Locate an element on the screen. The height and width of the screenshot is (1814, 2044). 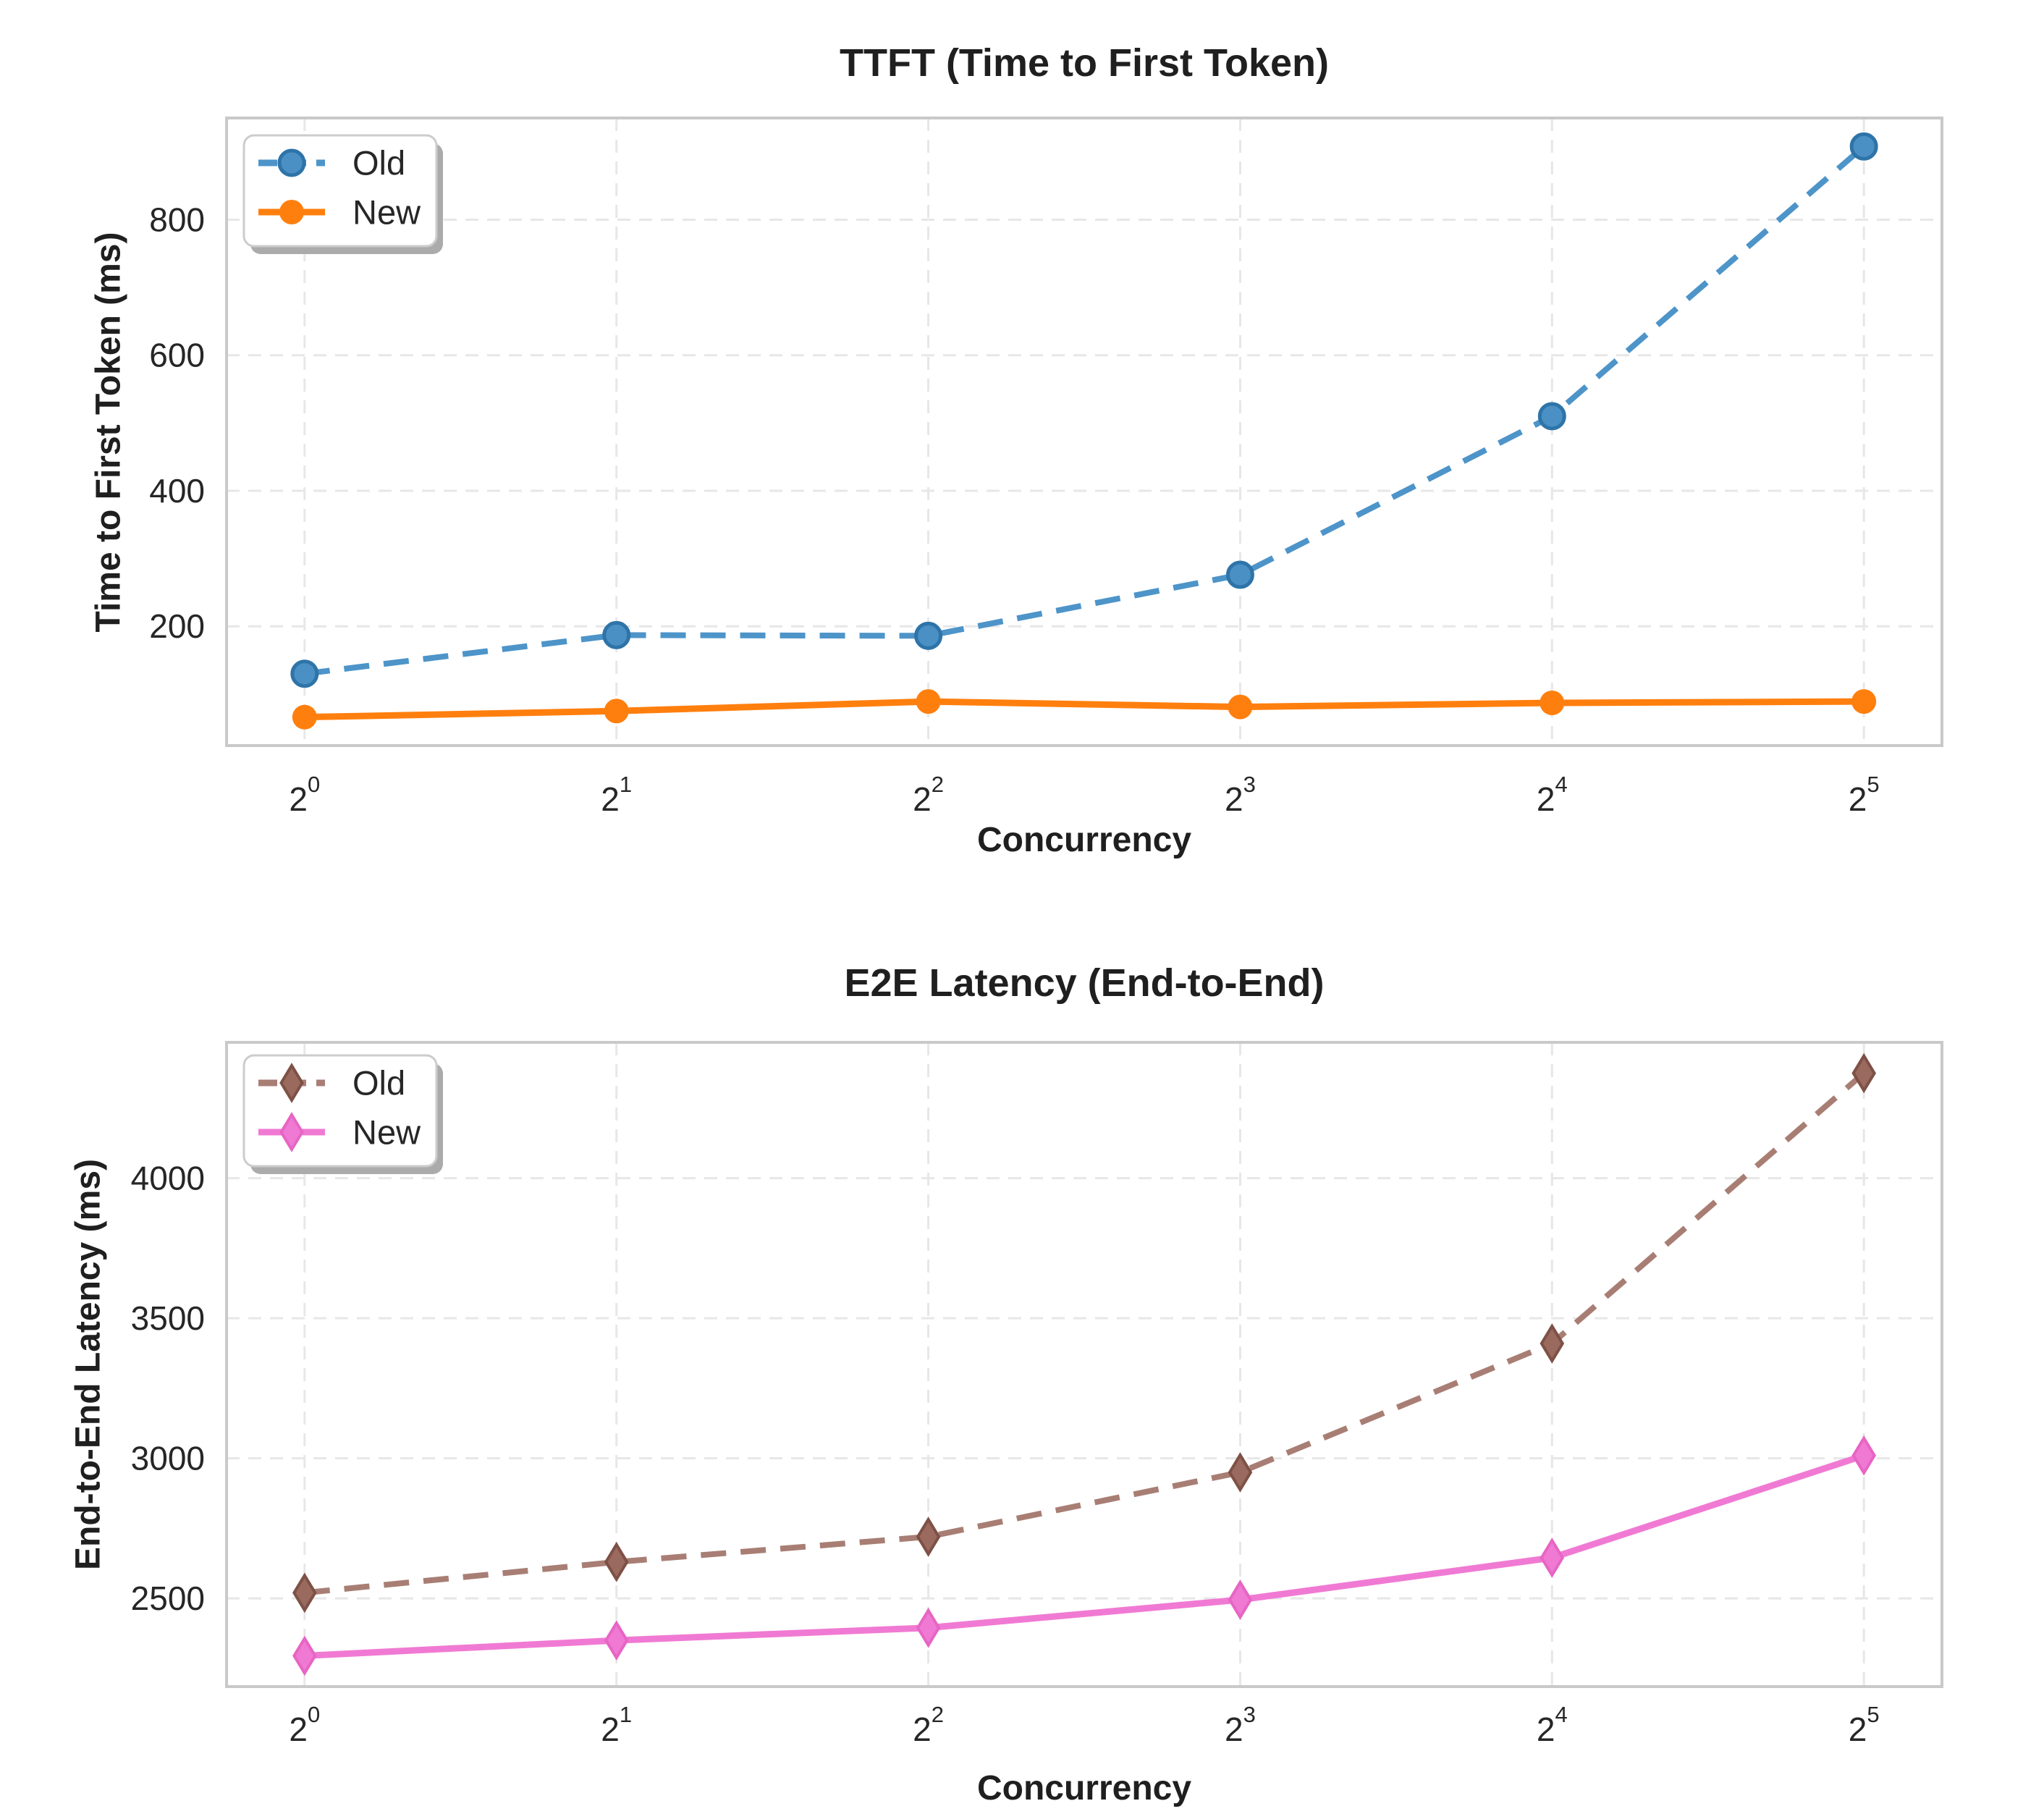
y-tick-label-200: 200 is located at coordinates (177, 626).